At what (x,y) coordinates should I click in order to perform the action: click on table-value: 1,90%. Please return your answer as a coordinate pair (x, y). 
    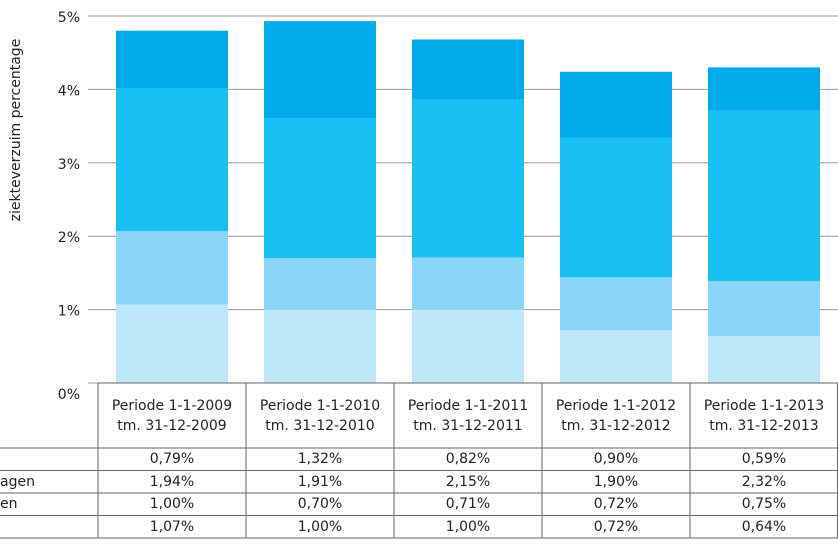
    Looking at the image, I should click on (616, 481).